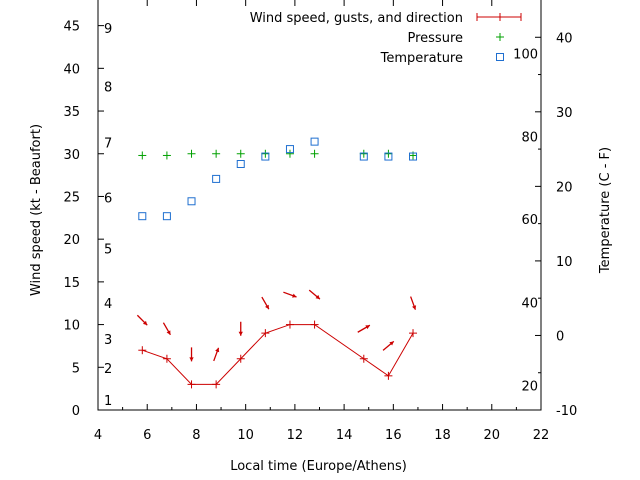 The width and height of the screenshot is (640, 480). What do you see at coordinates (525, 221) in the screenshot?
I see `fahrenheit-labels: 20 40 60 80 100` at bounding box center [525, 221].